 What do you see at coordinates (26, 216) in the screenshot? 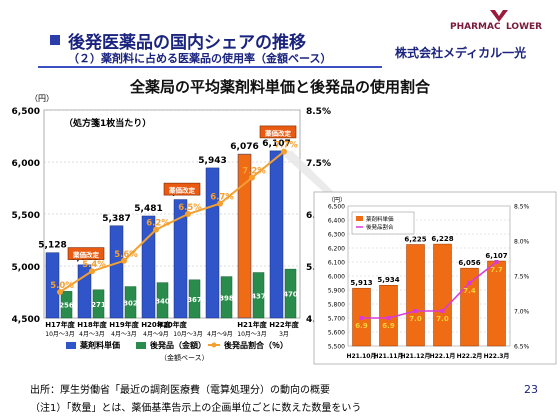
I see `main-y-tick-label: 5,500` at bounding box center [26, 216].